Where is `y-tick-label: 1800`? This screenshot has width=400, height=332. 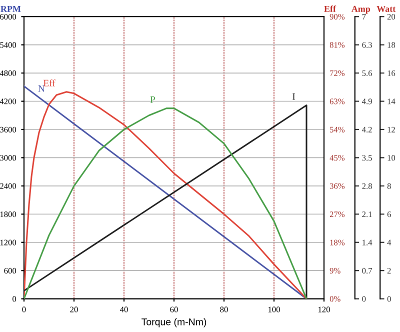 y-tick-label: 1800 is located at coordinates (8, 214).